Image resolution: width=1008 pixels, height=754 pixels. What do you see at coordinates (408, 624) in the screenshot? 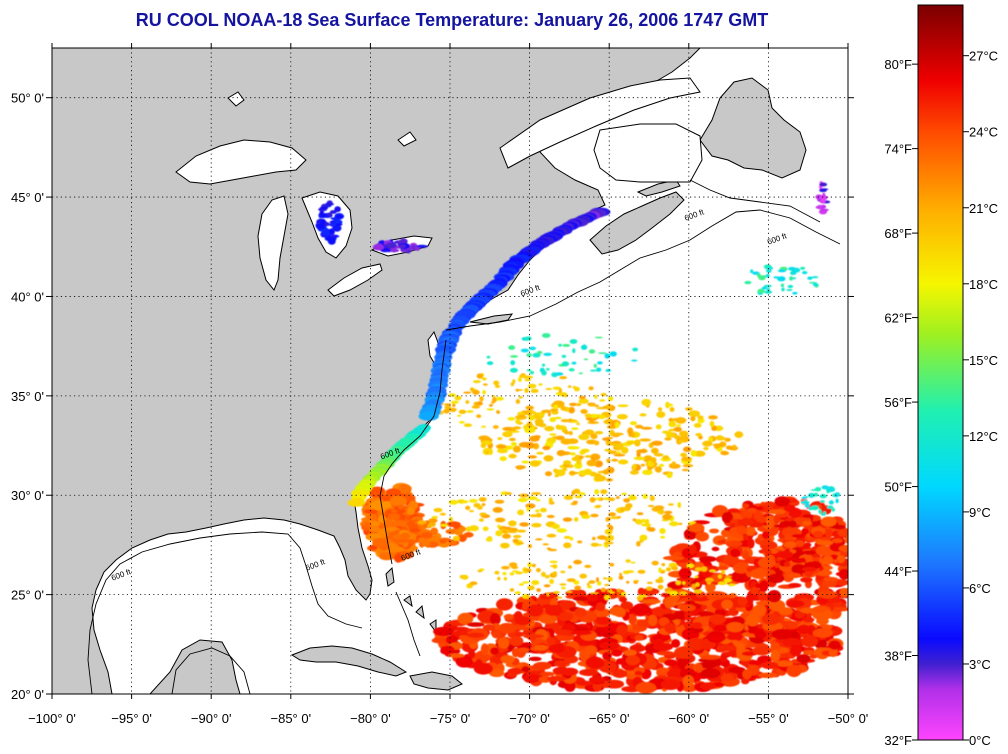
I see `isobath-bahamas` at bounding box center [408, 624].